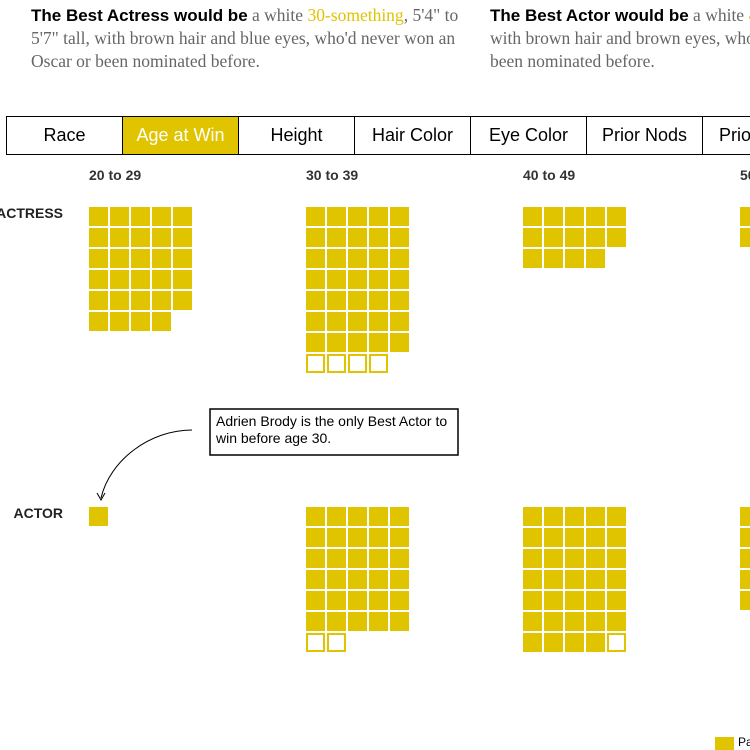 This screenshot has height=750, width=750. I want to click on age-group-label: 30 to 39, so click(332, 175).